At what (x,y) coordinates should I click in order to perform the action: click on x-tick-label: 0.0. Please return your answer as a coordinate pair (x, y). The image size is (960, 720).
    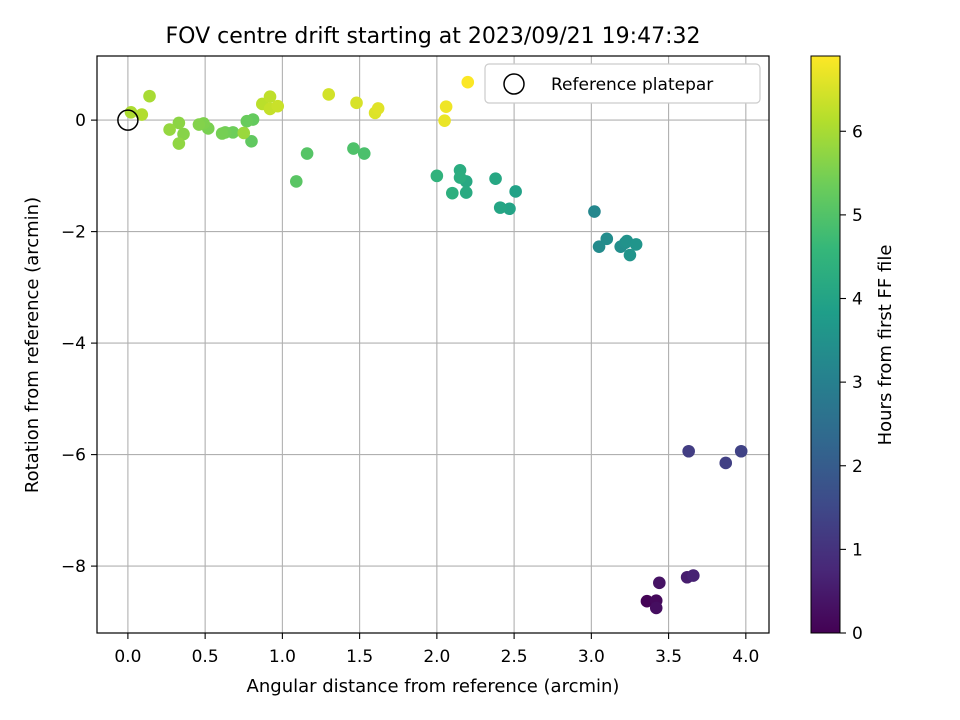
    Looking at the image, I should click on (127, 657).